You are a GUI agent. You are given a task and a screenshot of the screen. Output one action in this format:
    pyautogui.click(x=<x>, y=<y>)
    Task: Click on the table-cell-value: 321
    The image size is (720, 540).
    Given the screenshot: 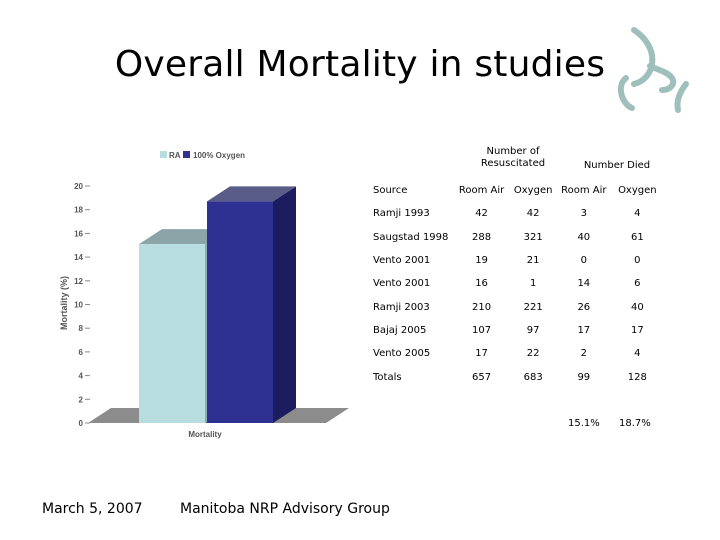 What is the action you would take?
    pyautogui.click(x=533, y=237)
    